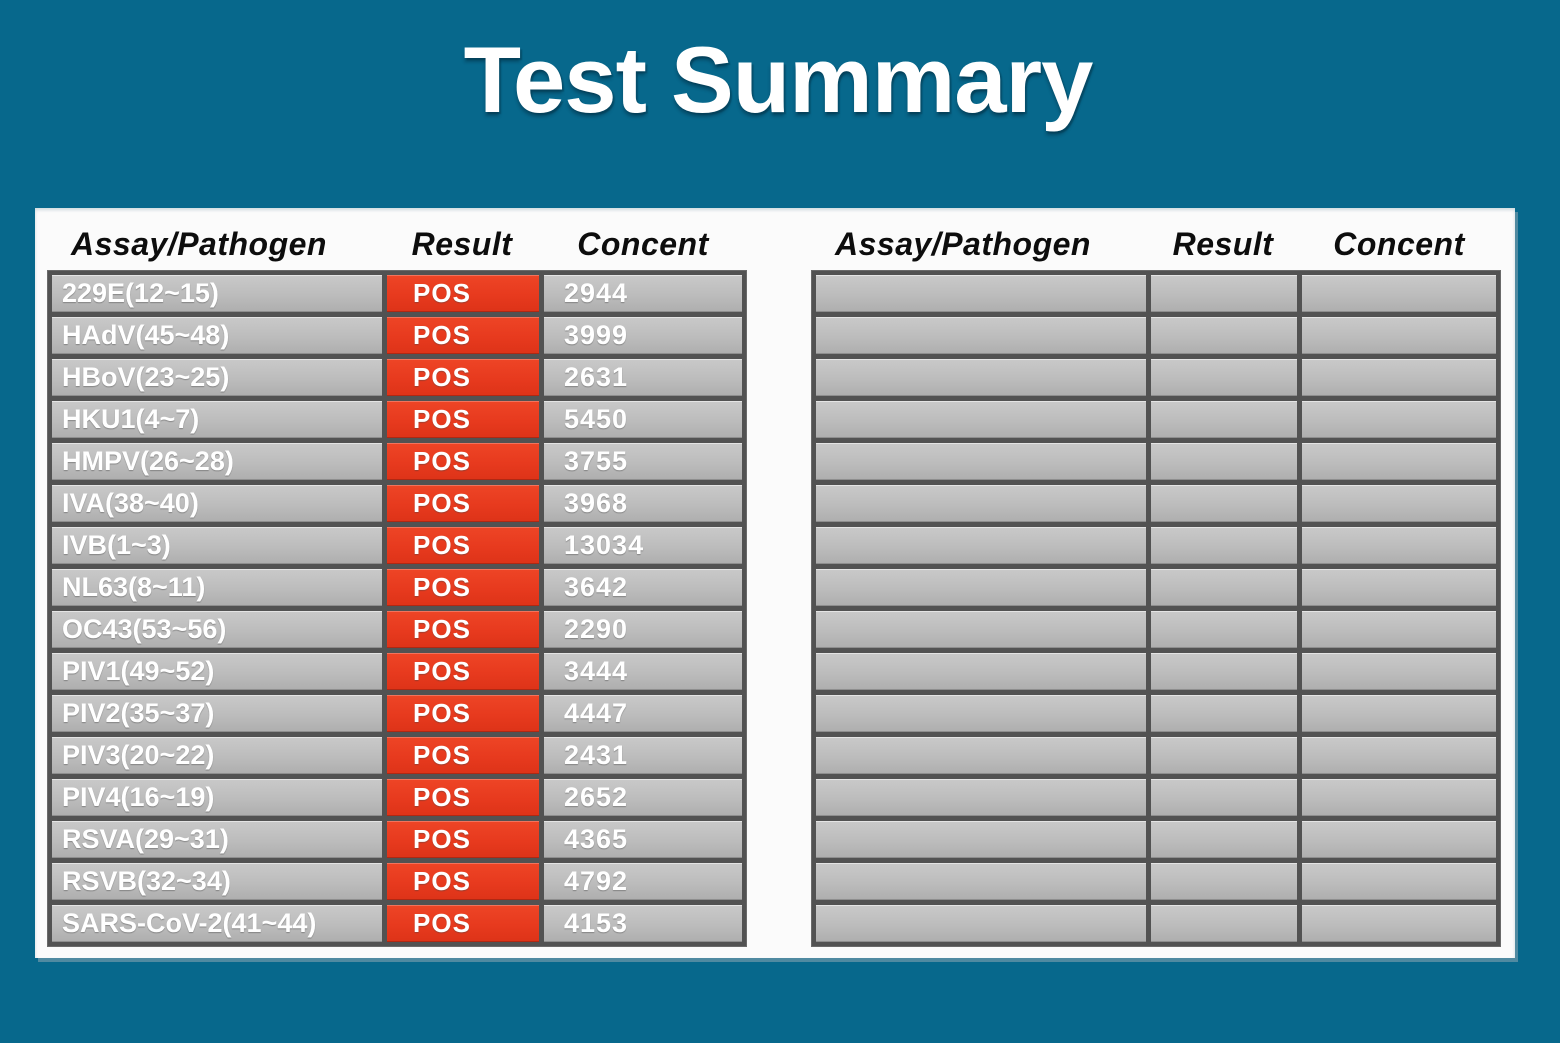 Image resolution: width=1560 pixels, height=1043 pixels. I want to click on table-row: HKU1(4~7) POS 5450, so click(397, 419).